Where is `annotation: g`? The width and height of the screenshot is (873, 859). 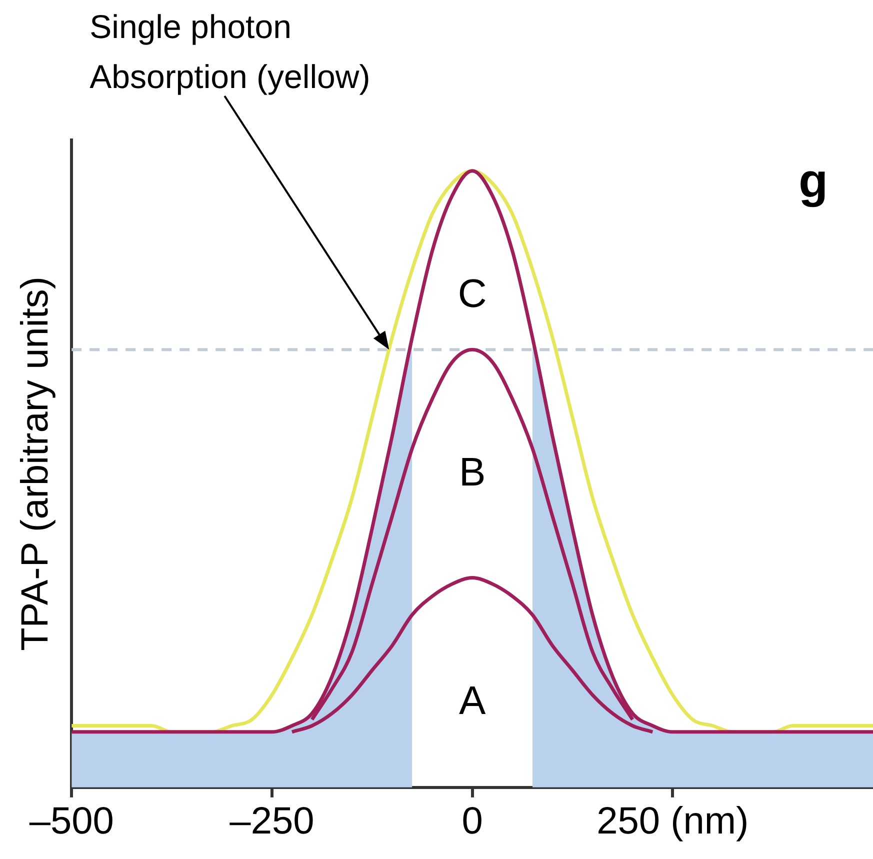 annotation: g is located at coordinates (813, 181).